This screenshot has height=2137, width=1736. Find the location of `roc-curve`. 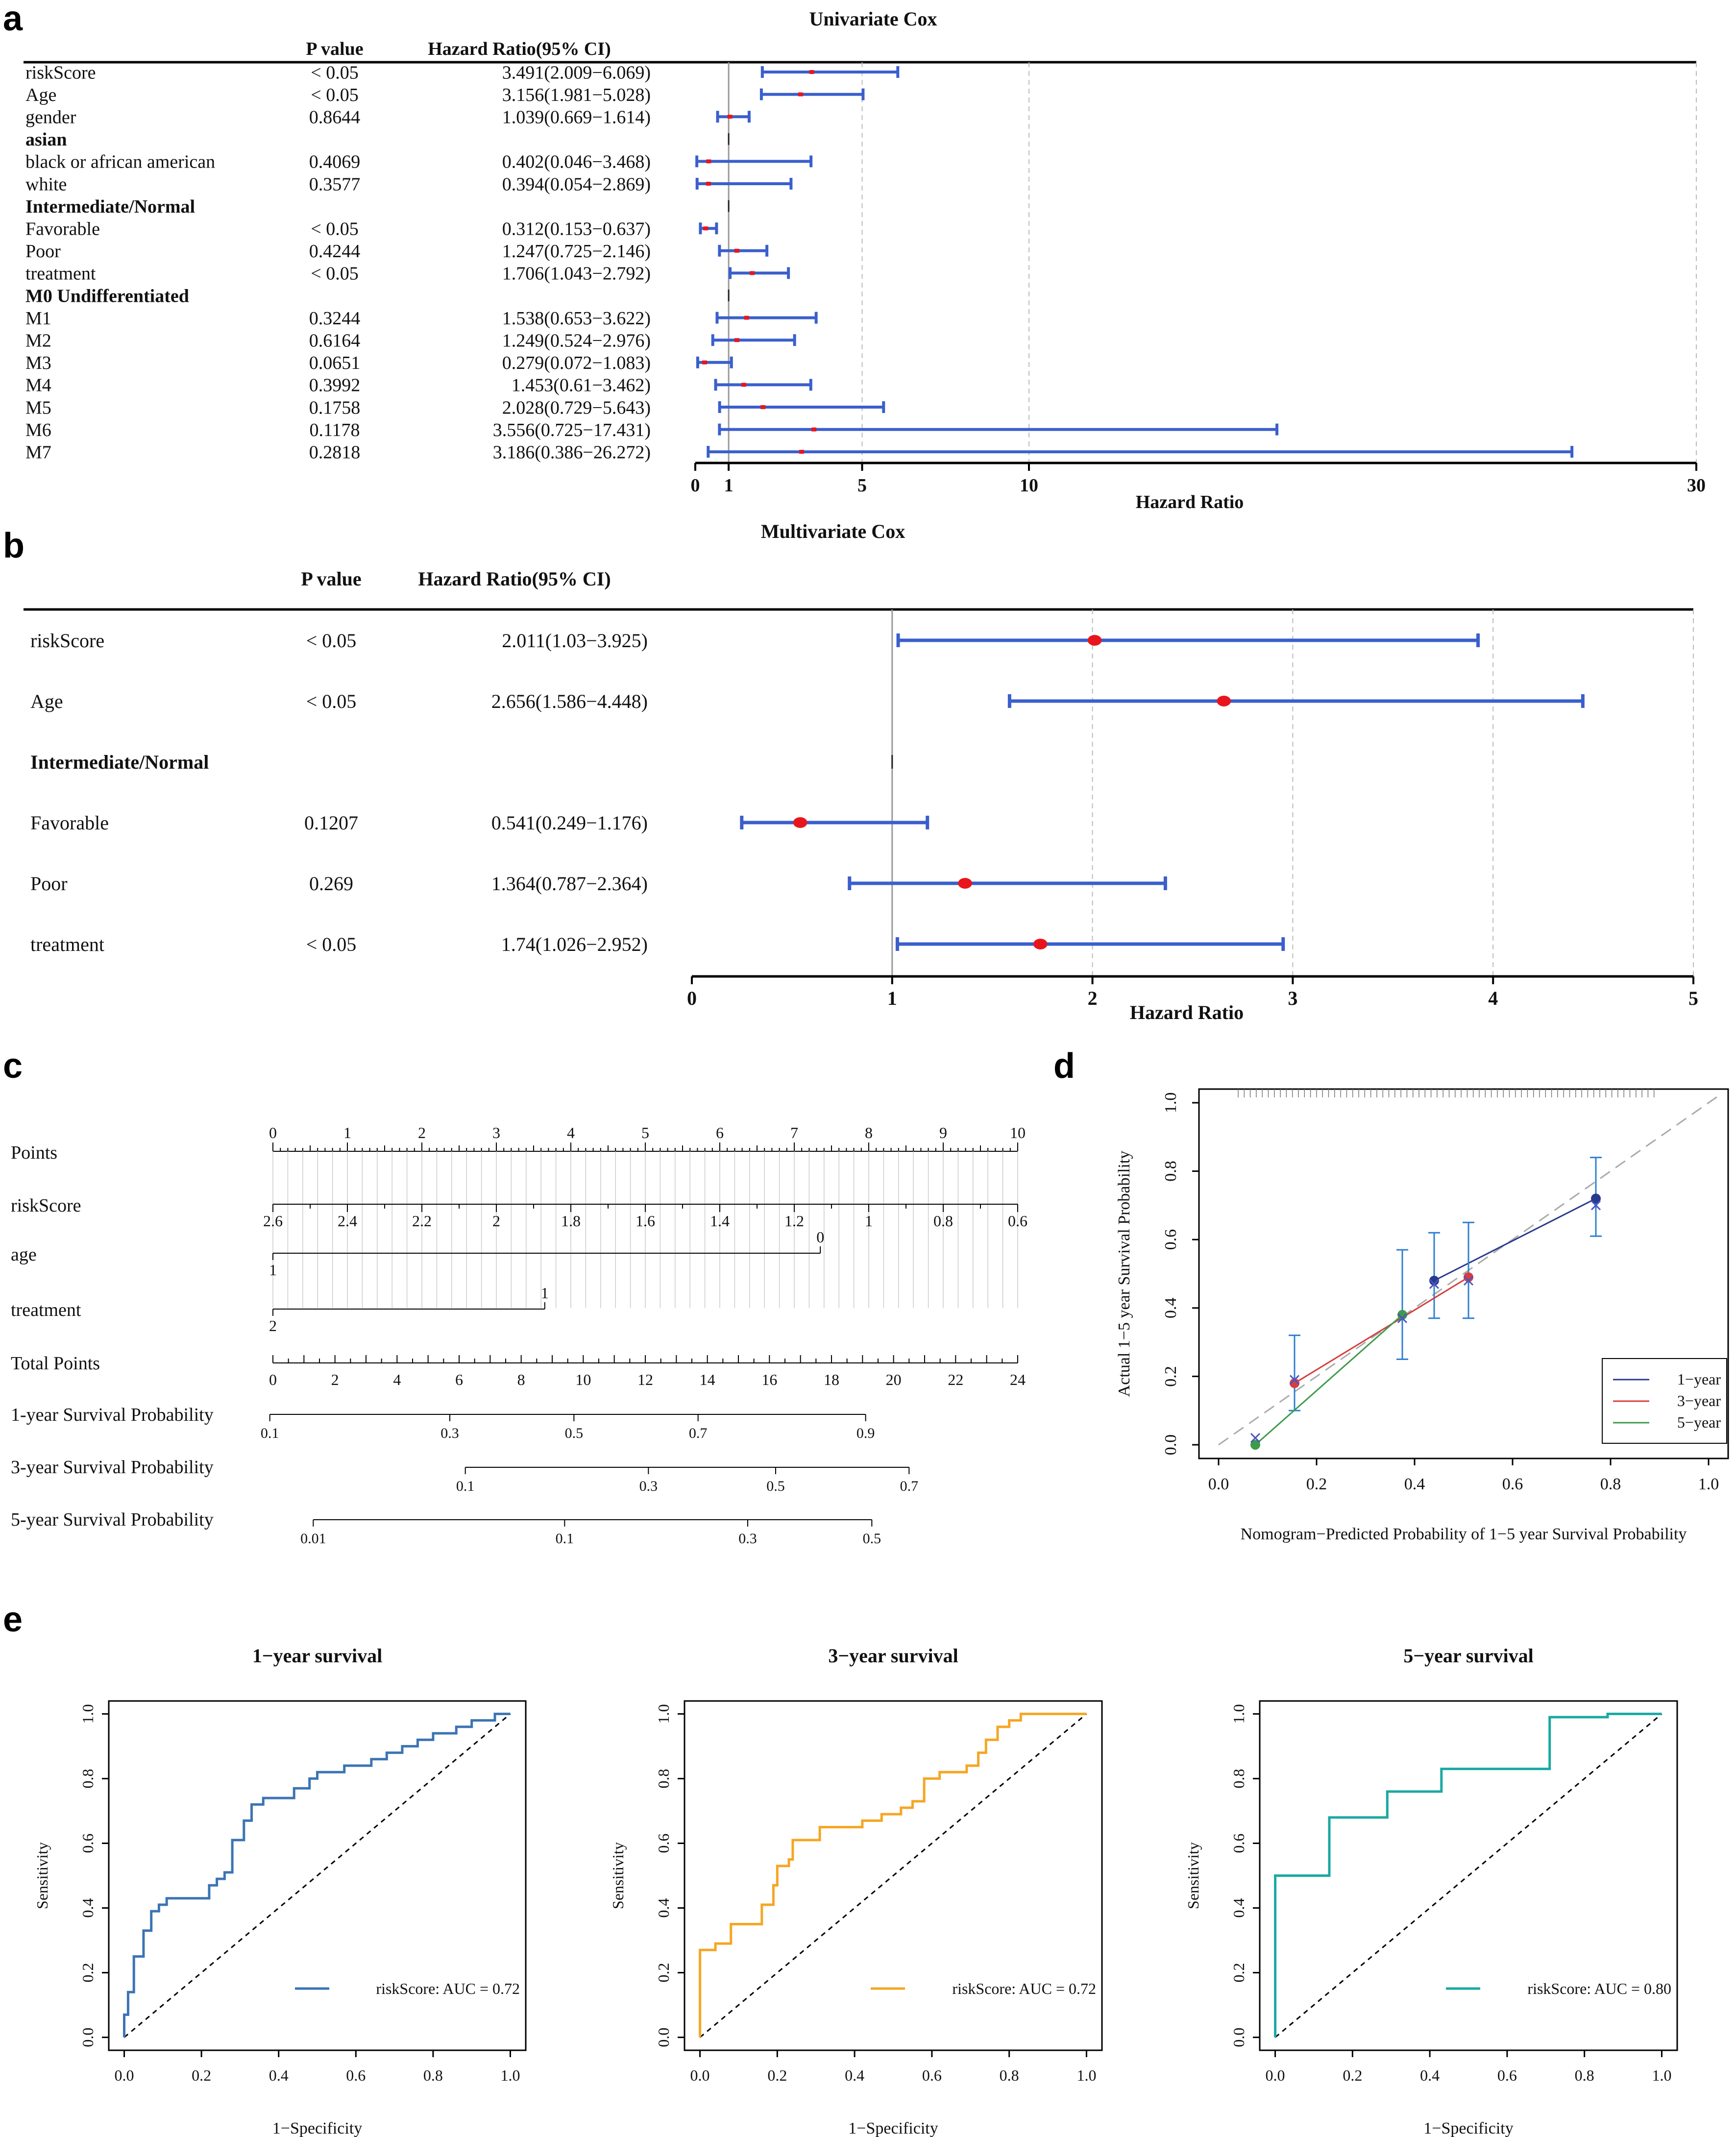

roc-curve is located at coordinates (1468, 1875).